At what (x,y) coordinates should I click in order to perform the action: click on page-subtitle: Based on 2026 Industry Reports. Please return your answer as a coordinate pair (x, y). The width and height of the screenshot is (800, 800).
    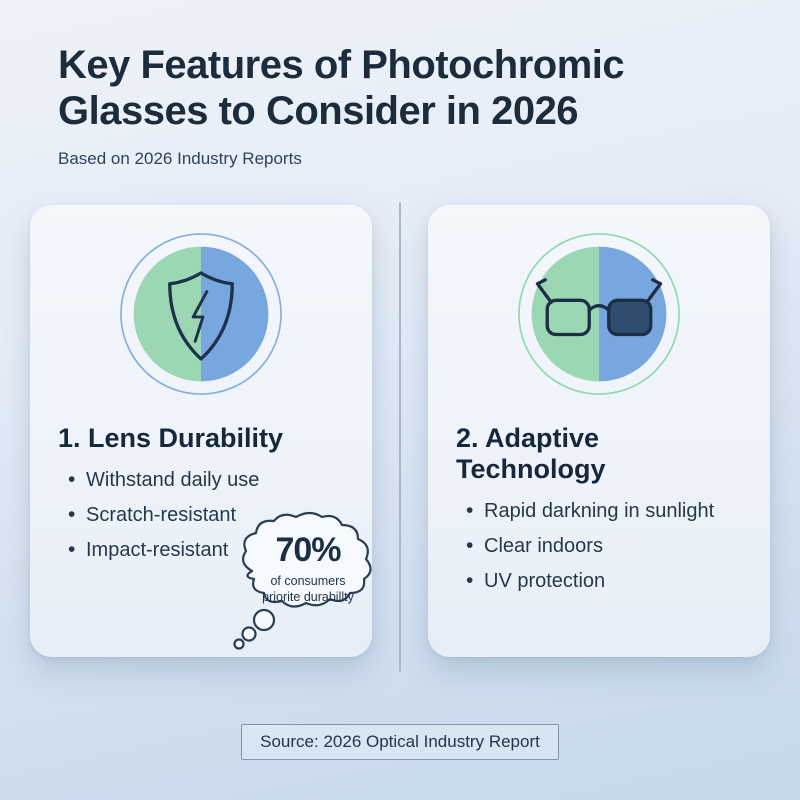
    Looking at the image, I should click on (180, 158).